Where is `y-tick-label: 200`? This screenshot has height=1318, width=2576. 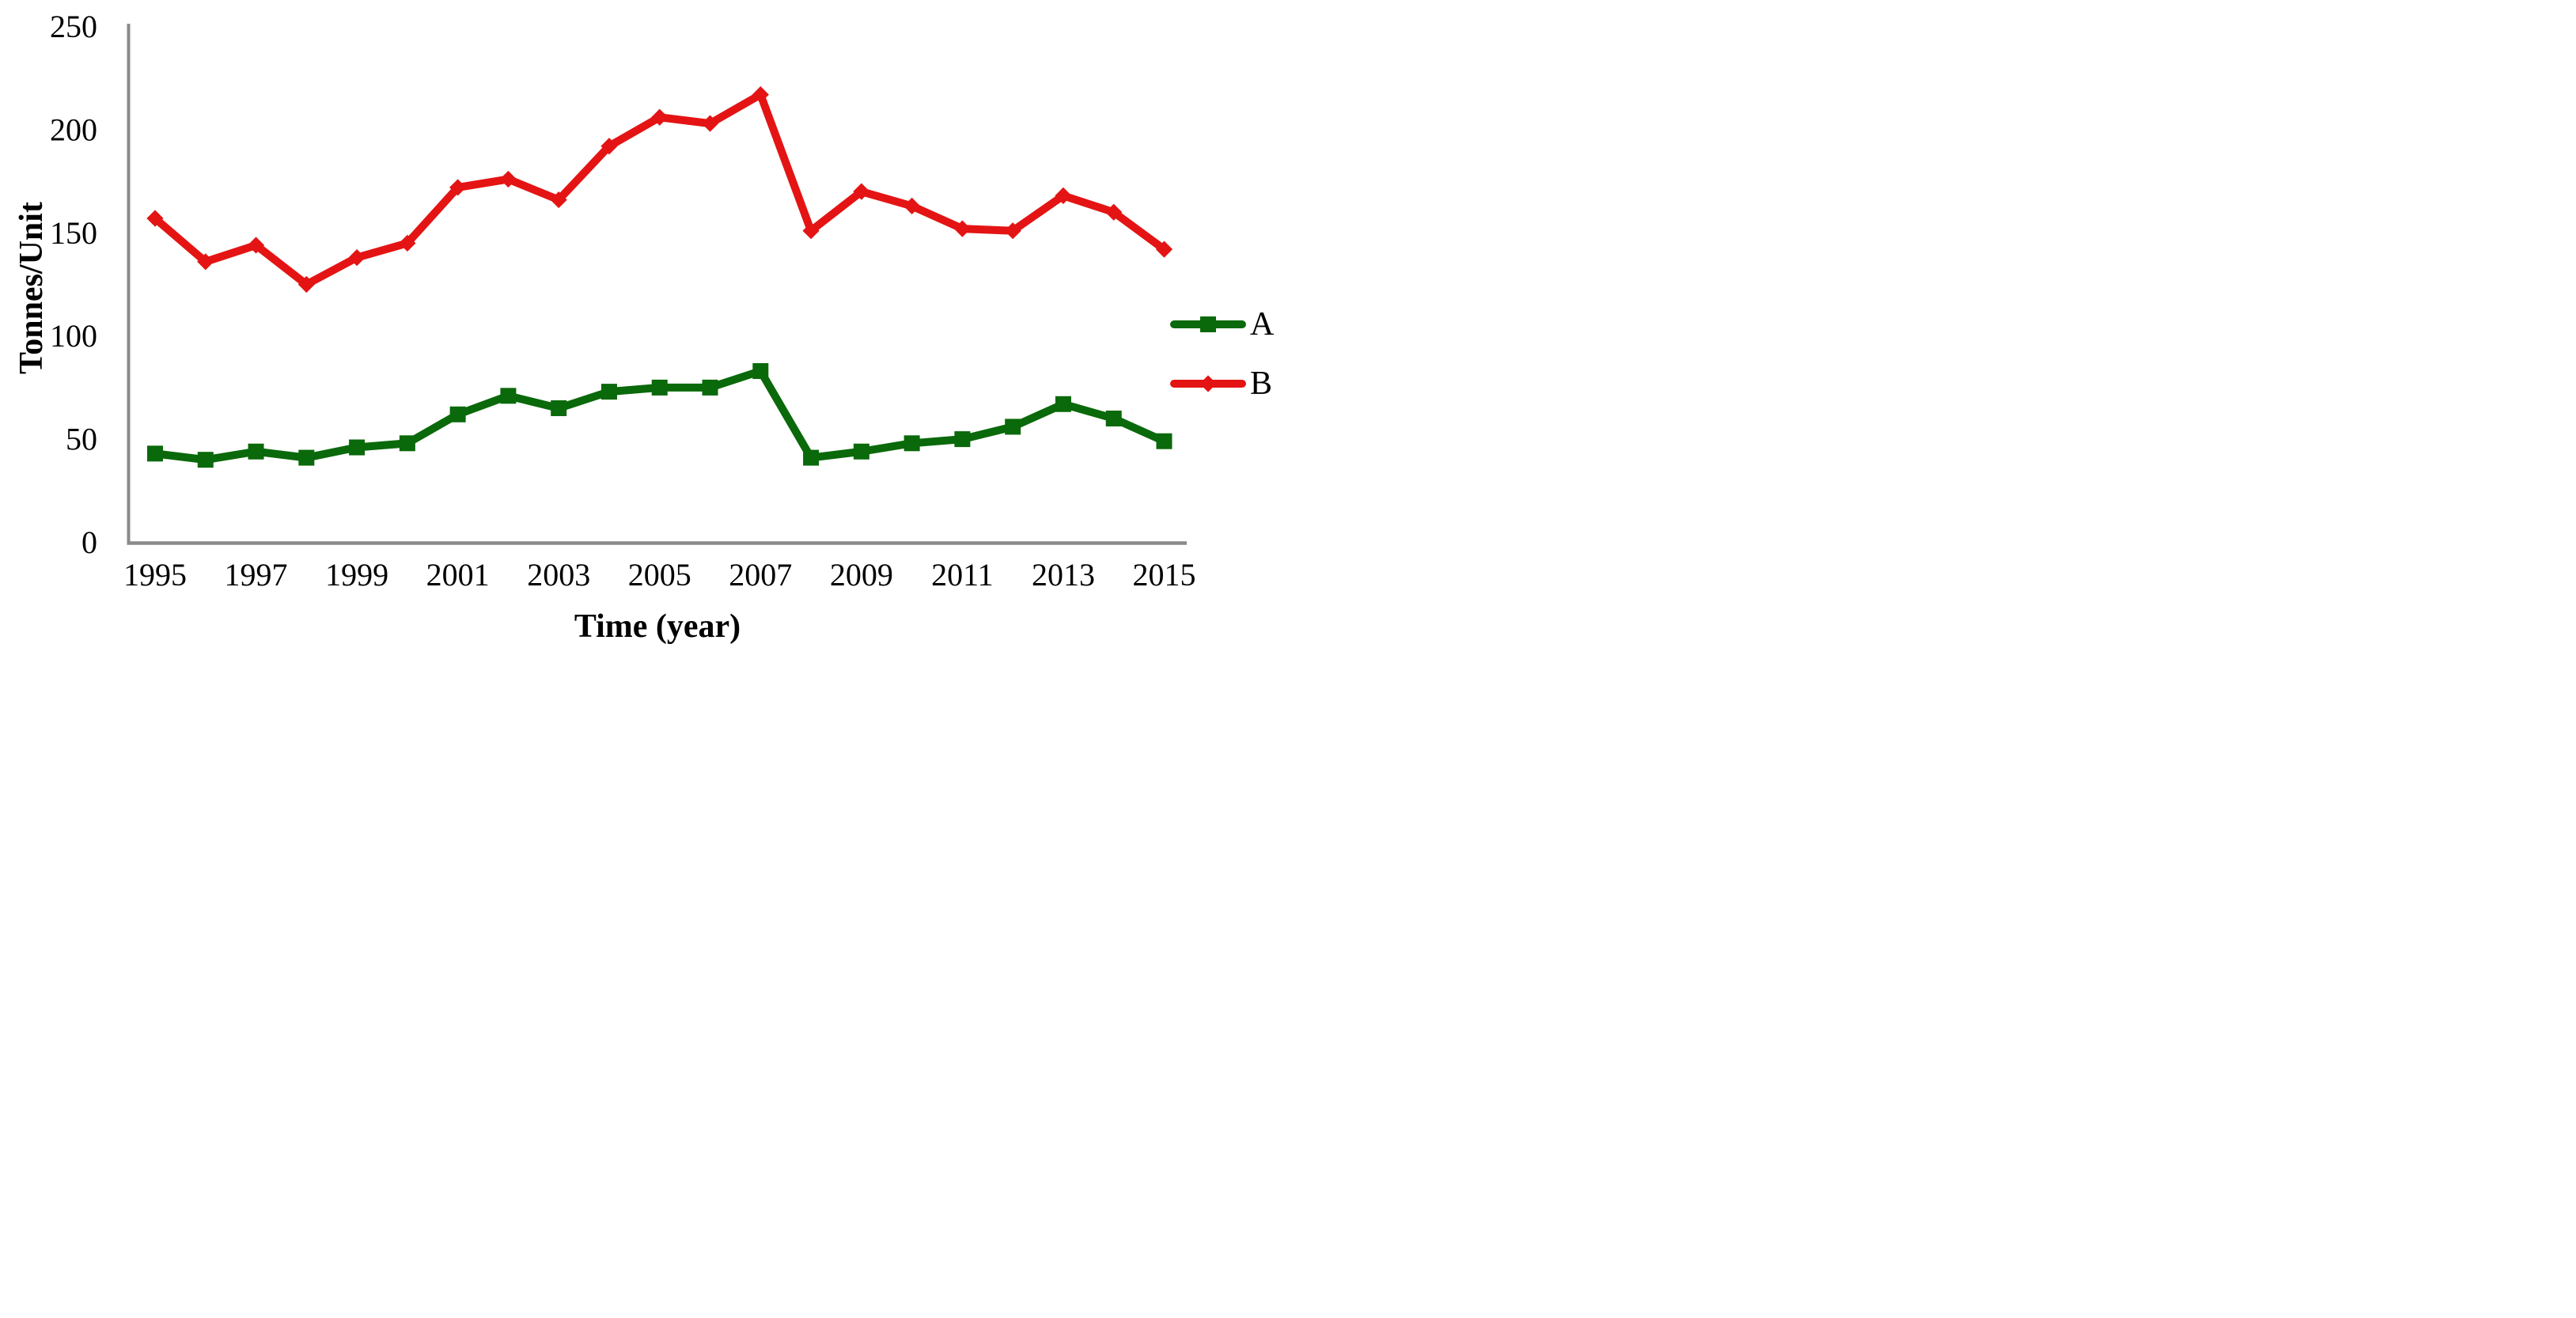
y-tick-label: 200 is located at coordinates (73, 129).